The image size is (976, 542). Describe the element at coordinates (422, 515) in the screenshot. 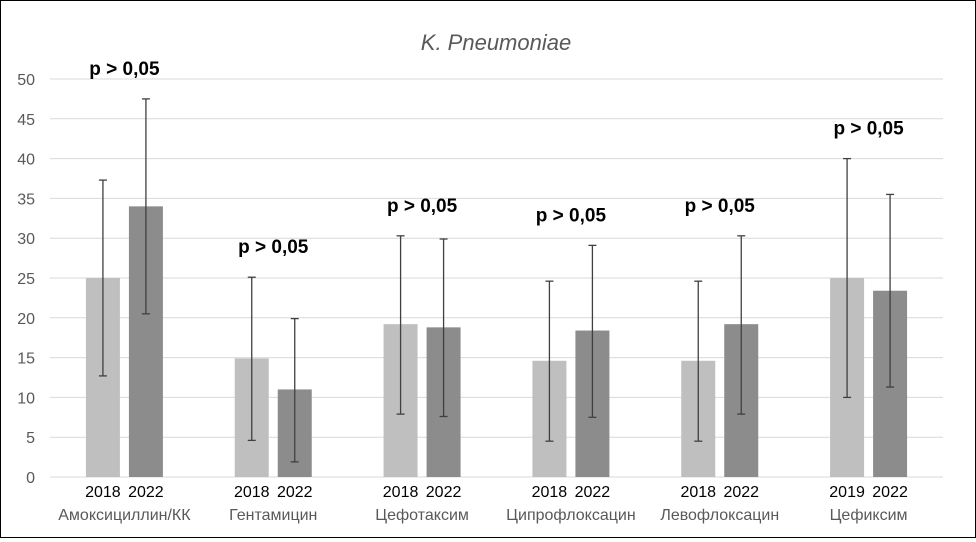

I see `x-category-label: Цефотаксим` at that location.